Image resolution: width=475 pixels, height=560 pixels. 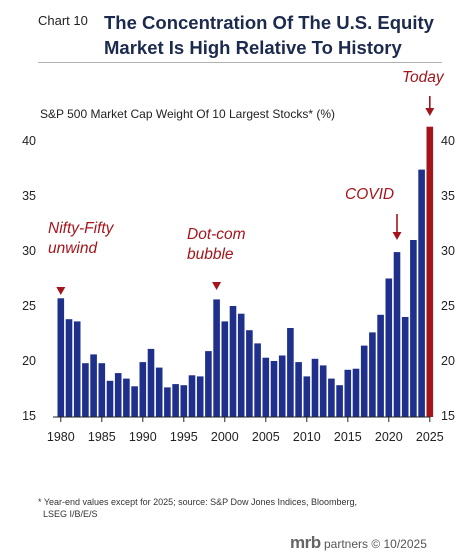 I want to click on bar-2019, so click(x=380, y=365).